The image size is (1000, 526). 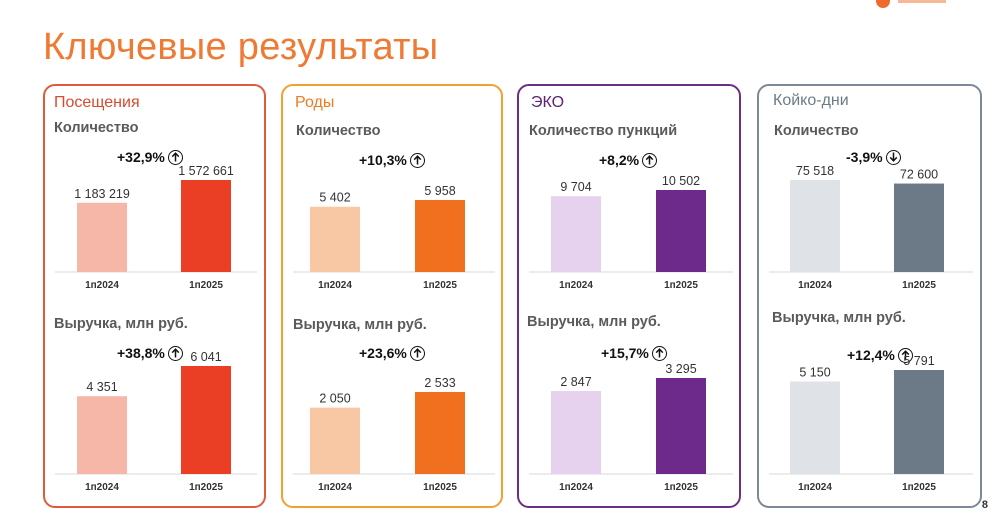 What do you see at coordinates (869, 230) in the screenshot?
I see `chart-beddays-count: 75 518 1п2024 72 600 1п2025` at bounding box center [869, 230].